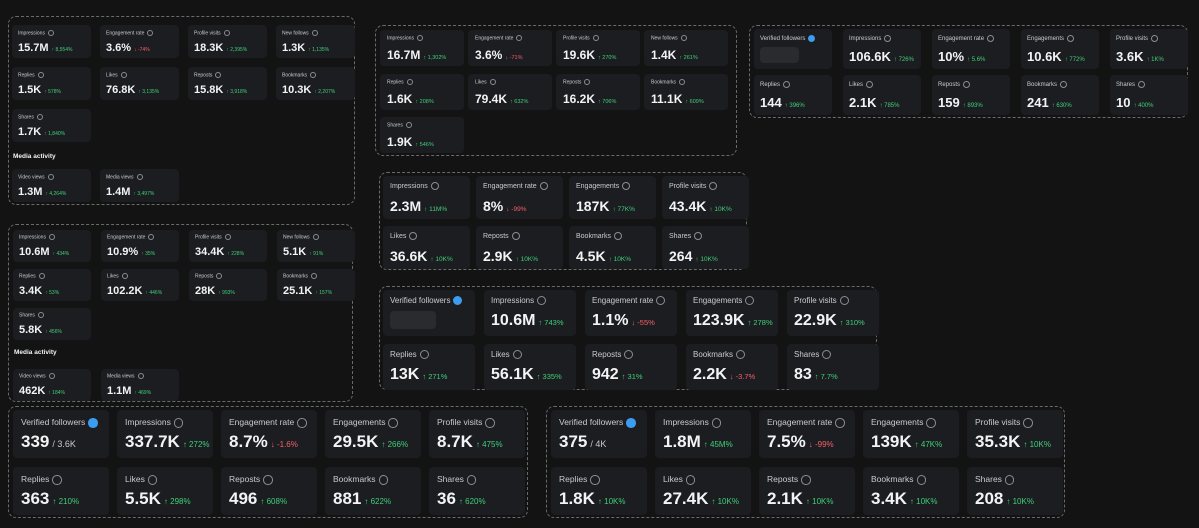 The height and width of the screenshot is (528, 1199). Describe the element at coordinates (30, 90) in the screenshot. I see `metric-value-text: 1.5K` at that location.